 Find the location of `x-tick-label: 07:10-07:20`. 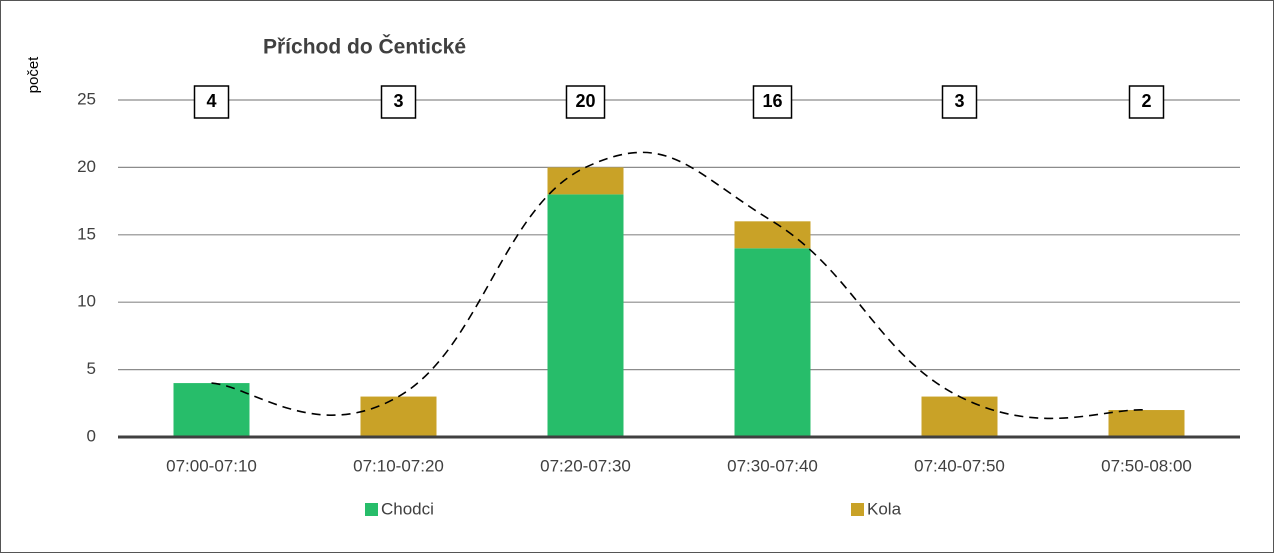

x-tick-label: 07:10-07:20 is located at coordinates (398, 465).